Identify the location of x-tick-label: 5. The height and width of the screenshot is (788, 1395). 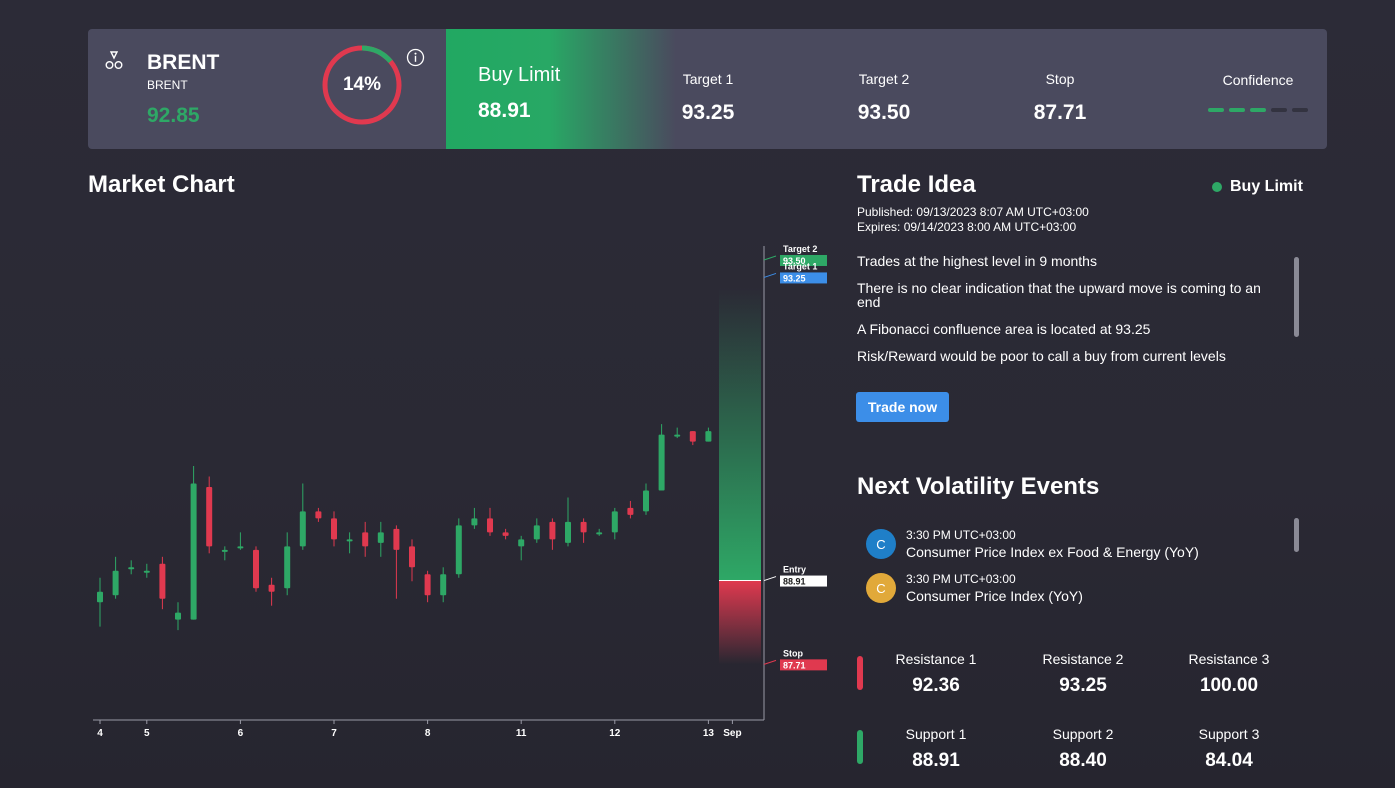
(147, 733).